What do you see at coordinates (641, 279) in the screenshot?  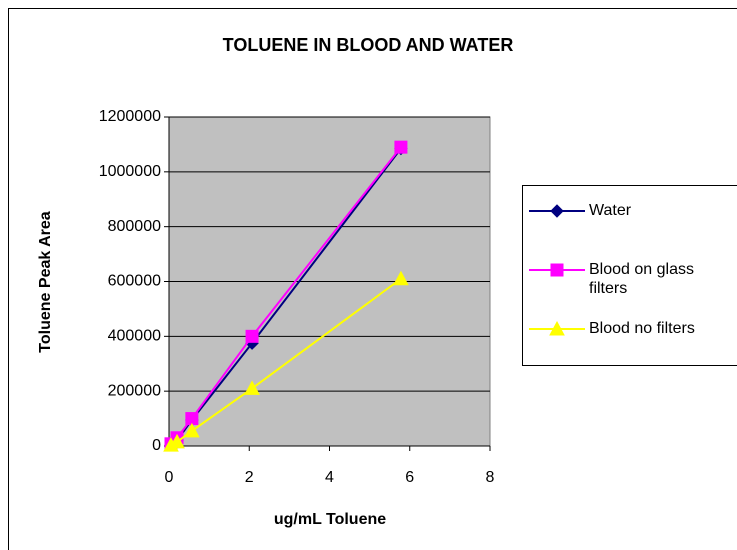 I see `legend-label: Blood on glass filters` at bounding box center [641, 279].